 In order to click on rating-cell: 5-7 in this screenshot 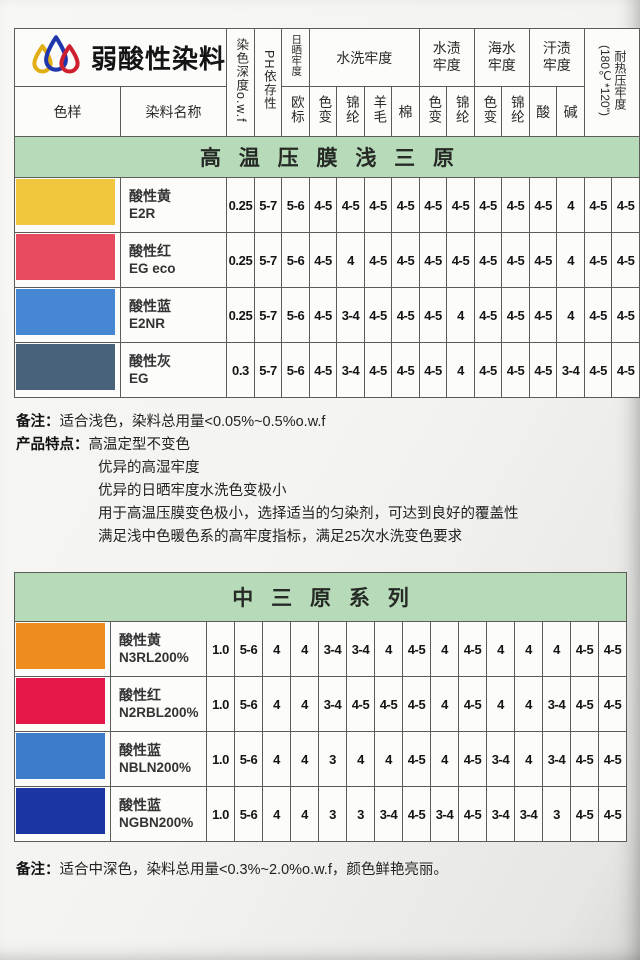, I will do `click(268, 205)`.